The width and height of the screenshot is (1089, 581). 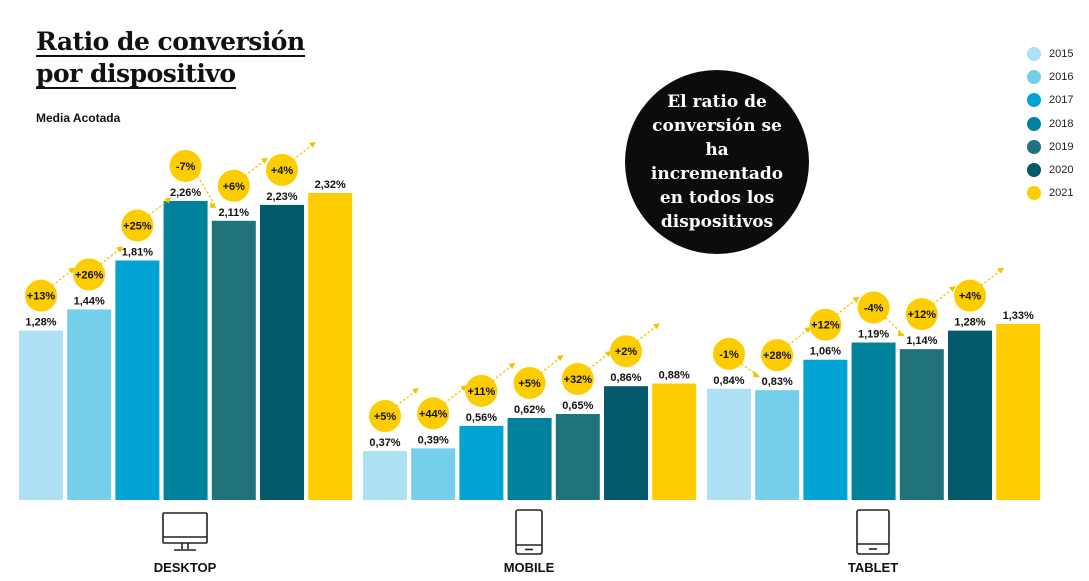 What do you see at coordinates (330, 185) in the screenshot?
I see `bar-value-label: 2,32%` at bounding box center [330, 185].